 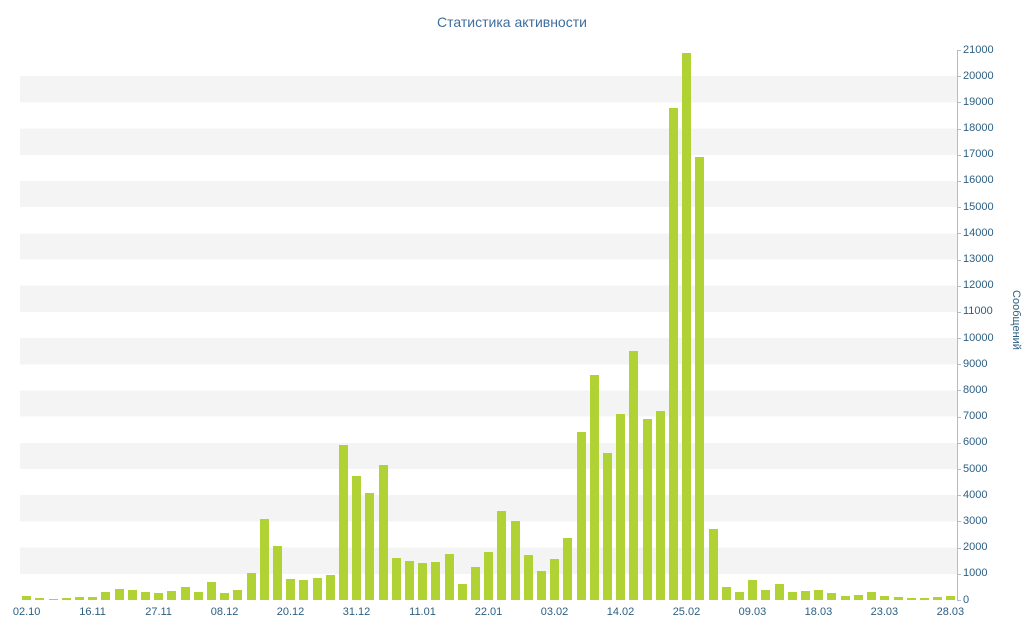 What do you see at coordinates (554, 612) in the screenshot?
I see `x-tick-label: 03.02` at bounding box center [554, 612].